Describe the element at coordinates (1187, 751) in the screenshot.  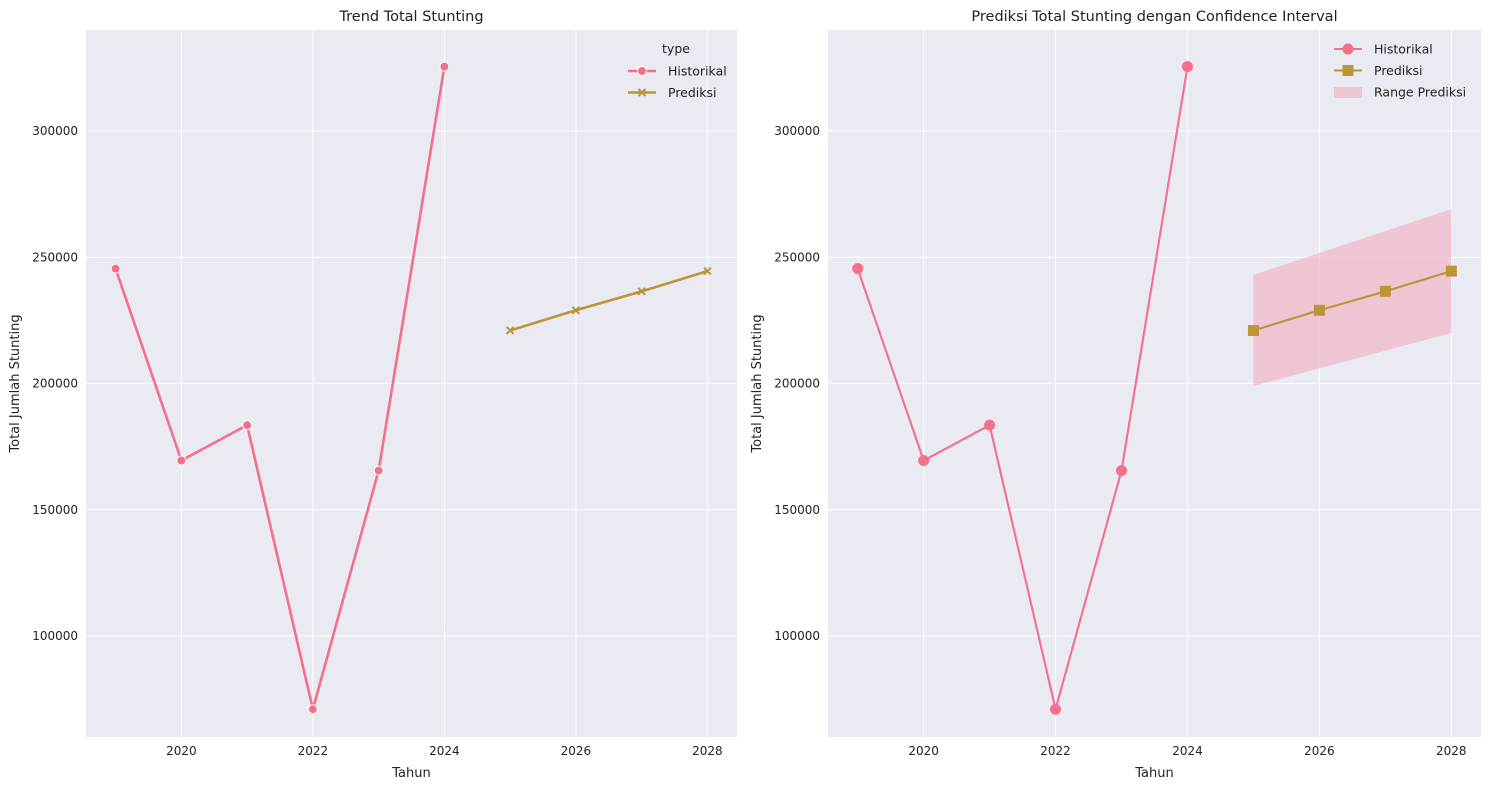
I see `chart-2-x-tick-label: 2024` at that location.